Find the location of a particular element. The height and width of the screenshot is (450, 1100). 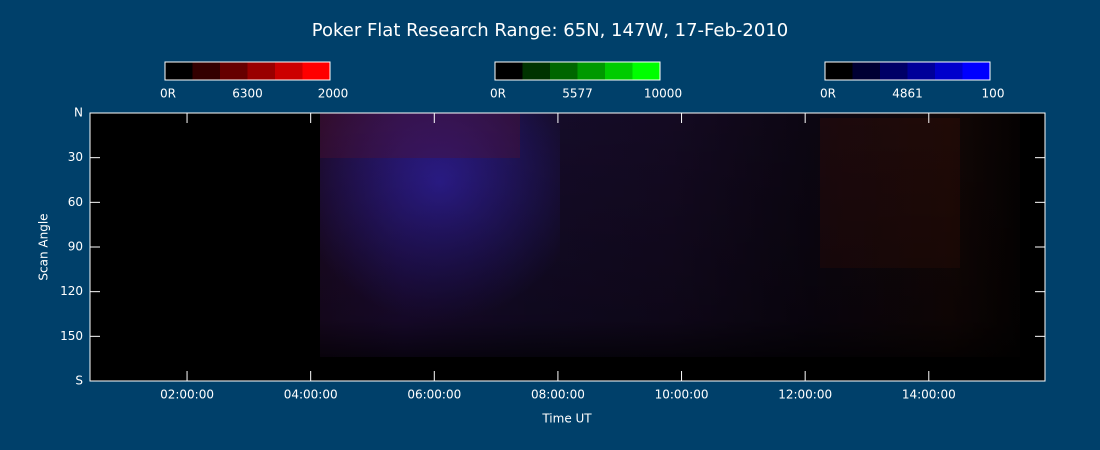

y-tick-label: S is located at coordinates (79, 381).